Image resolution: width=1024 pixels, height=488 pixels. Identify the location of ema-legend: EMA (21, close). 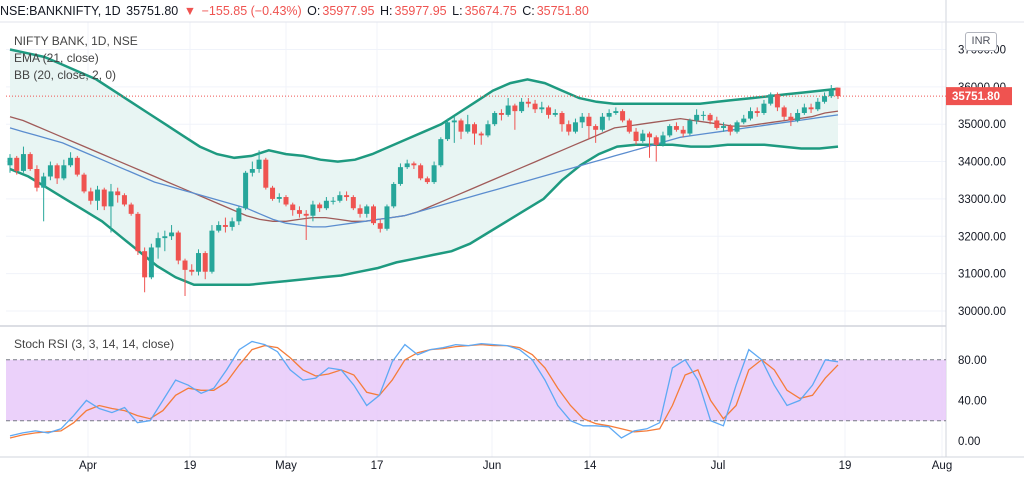
(56, 58).